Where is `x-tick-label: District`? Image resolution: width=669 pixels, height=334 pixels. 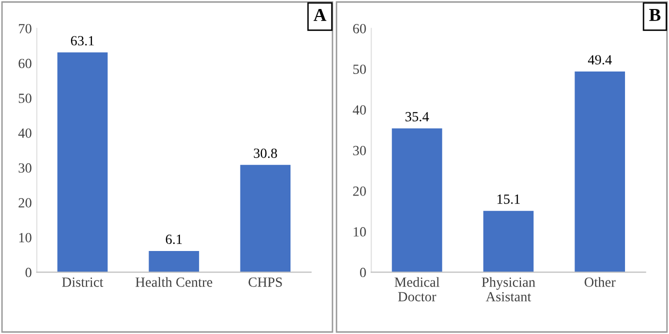 x-tick-label: District is located at coordinates (83, 282).